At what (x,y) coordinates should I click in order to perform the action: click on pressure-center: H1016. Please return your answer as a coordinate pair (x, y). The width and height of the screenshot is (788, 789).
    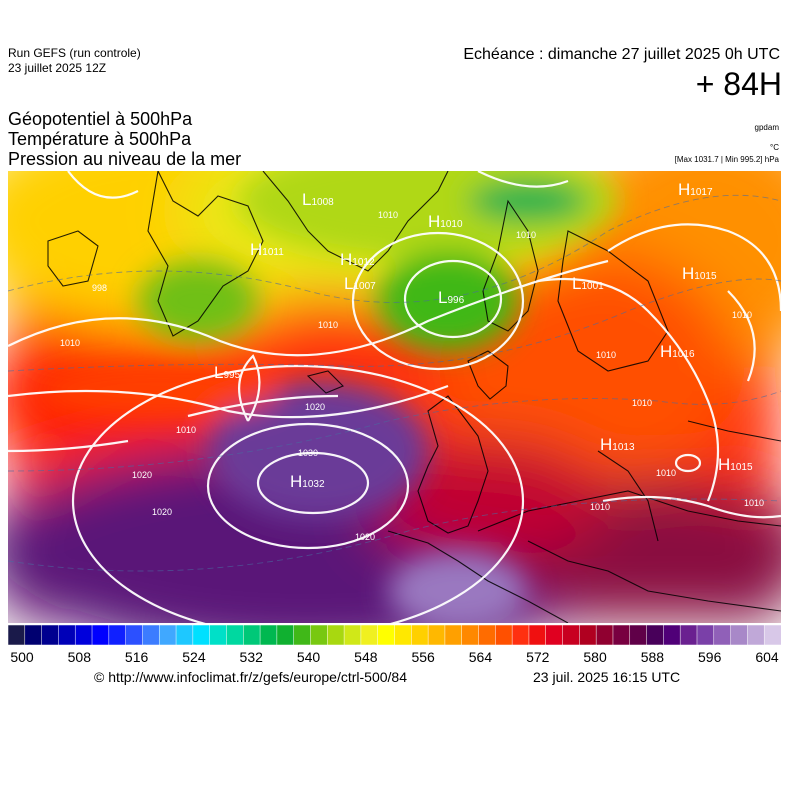
    Looking at the image, I should click on (677, 352).